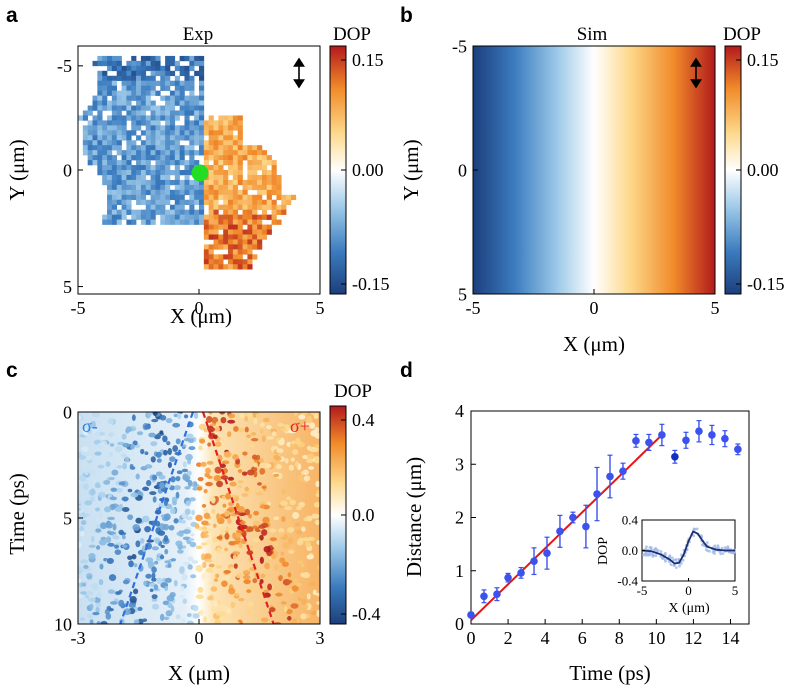 The width and height of the screenshot is (793, 695). I want to click on x-tick-label: 10, so click(656, 638).